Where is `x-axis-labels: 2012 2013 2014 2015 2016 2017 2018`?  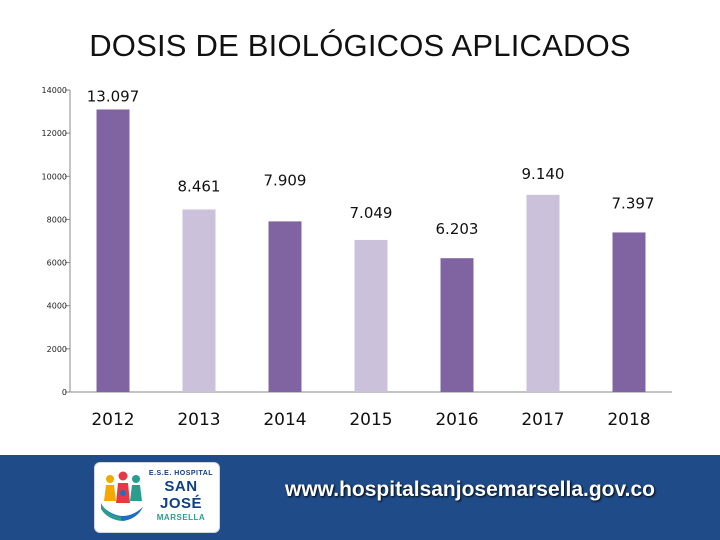
x-axis-labels: 2012 2013 2014 2015 2016 2017 2018 is located at coordinates (370, 420).